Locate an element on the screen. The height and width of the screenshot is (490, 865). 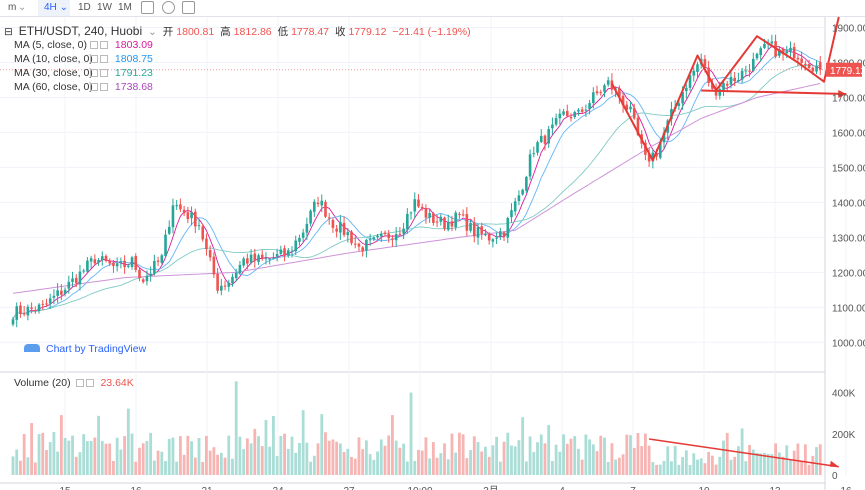
volume-label: Volume (20) is located at coordinates (42, 383).